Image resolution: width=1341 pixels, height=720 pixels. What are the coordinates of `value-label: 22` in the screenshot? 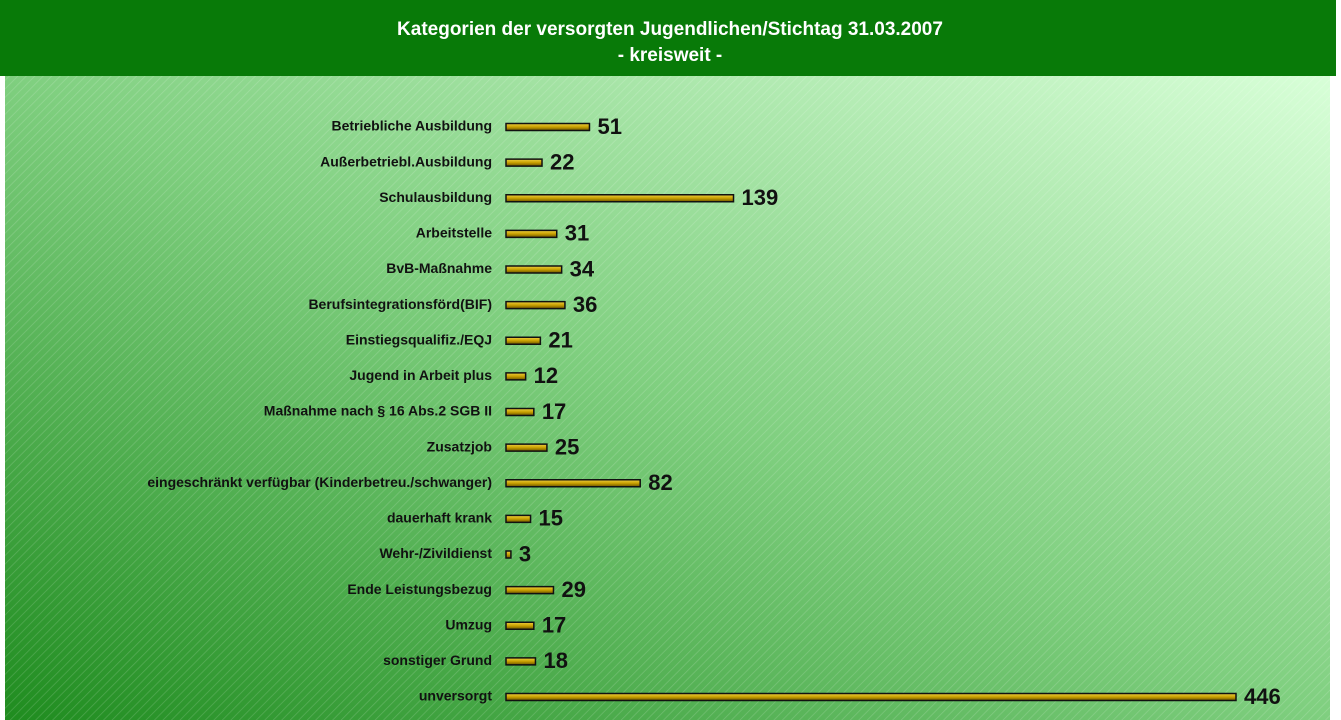 It's located at (562, 161).